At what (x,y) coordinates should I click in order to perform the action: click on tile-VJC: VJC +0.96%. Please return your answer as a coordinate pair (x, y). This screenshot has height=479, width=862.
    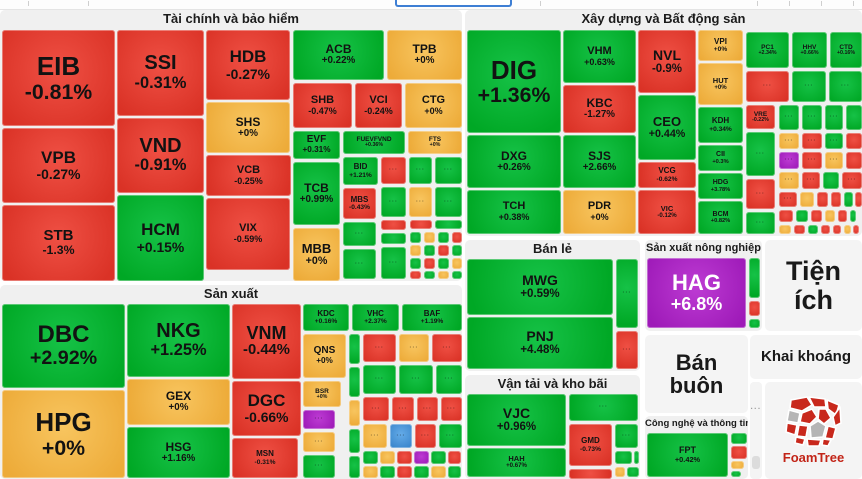
    Looking at the image, I should click on (516, 420).